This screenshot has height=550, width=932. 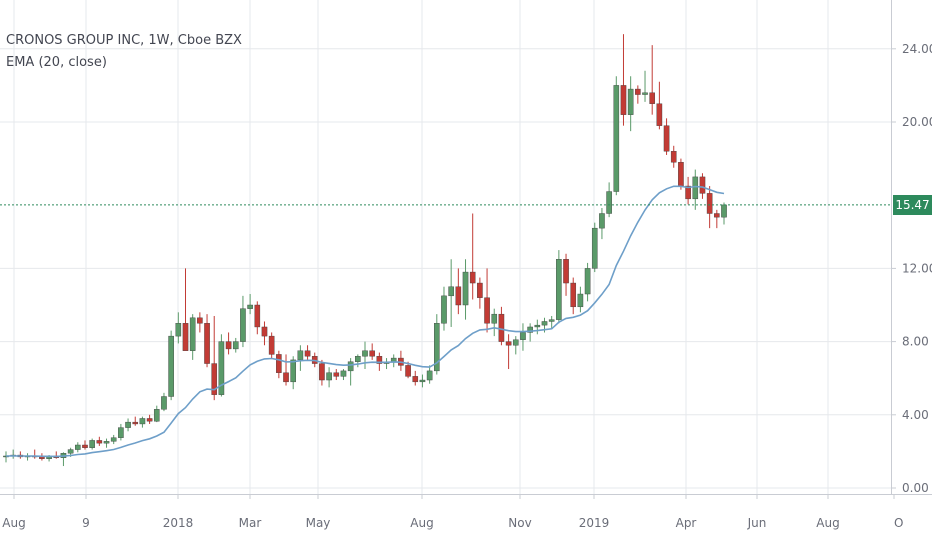 I want to click on symbol-title: CRONOS GROUP INC, 1W, Cboe BZX, so click(x=124, y=40).